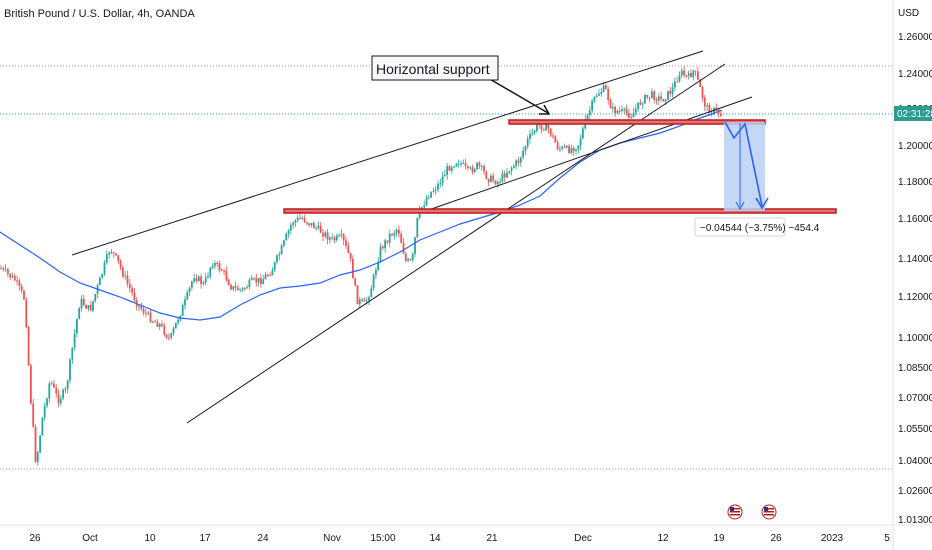 The height and width of the screenshot is (550, 932). What do you see at coordinates (912, 275) in the screenshot?
I see `price-scale-area` at bounding box center [912, 275].